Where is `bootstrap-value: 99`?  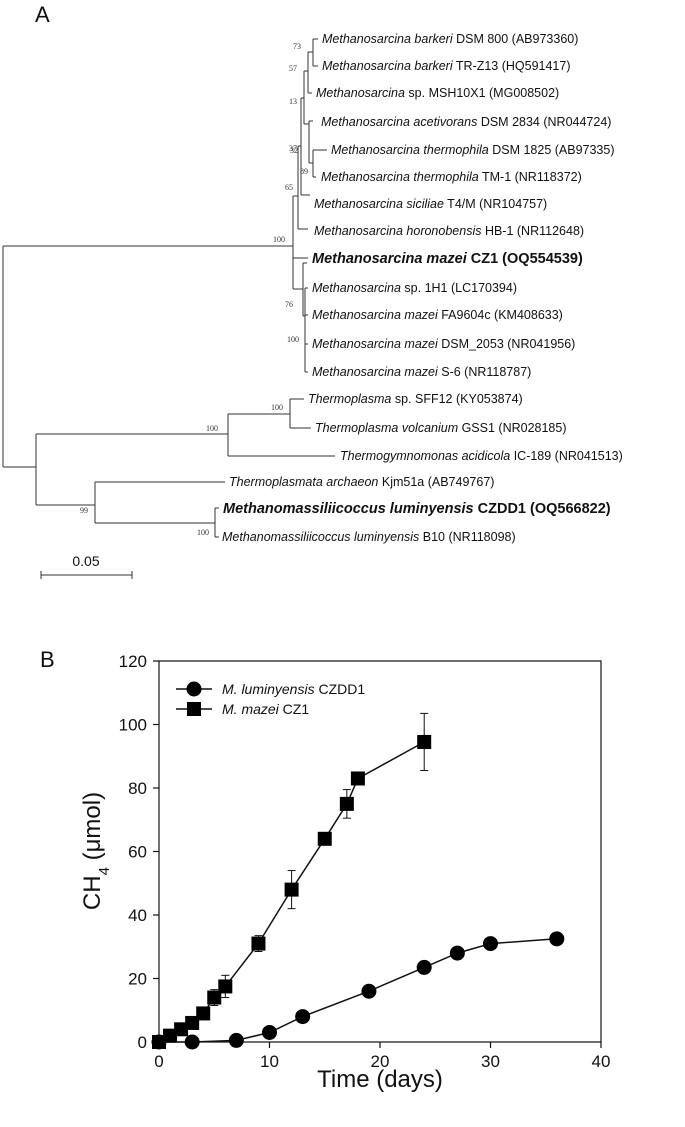 bootstrap-value: 99 is located at coordinates (84, 510).